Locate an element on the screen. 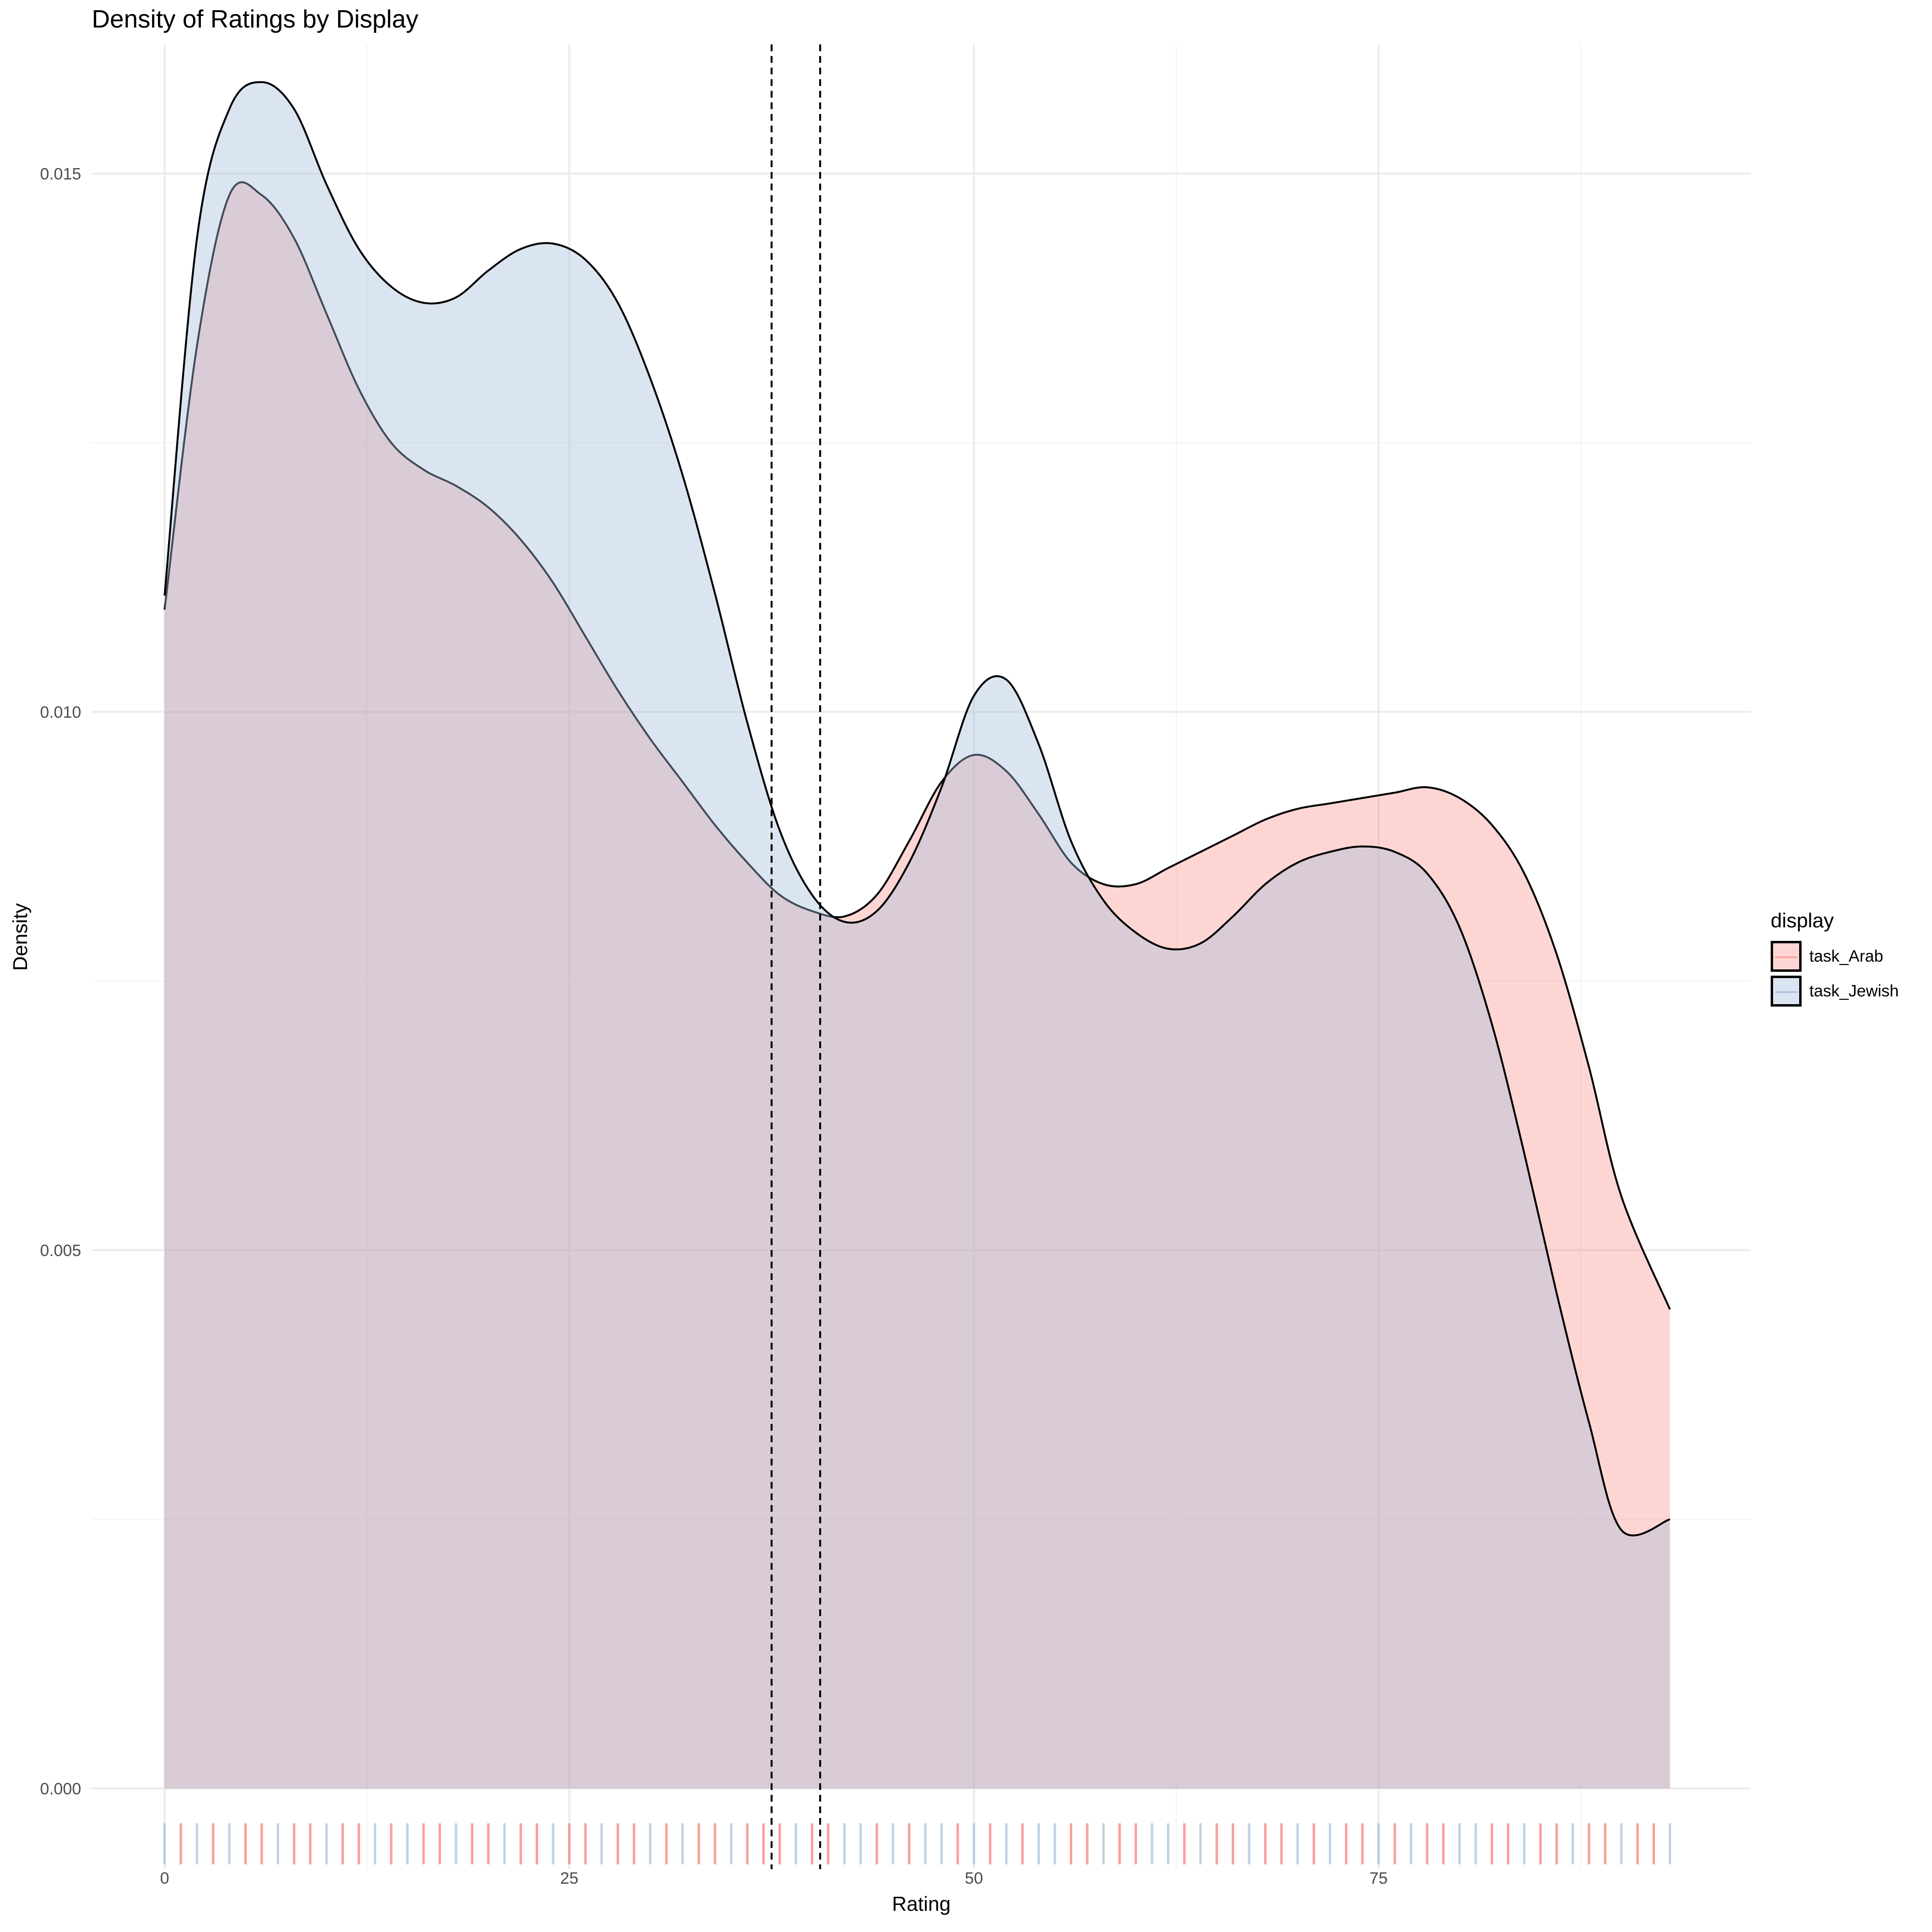 The height and width of the screenshot is (1932, 1932). x-tick-label: 50 is located at coordinates (974, 1878).